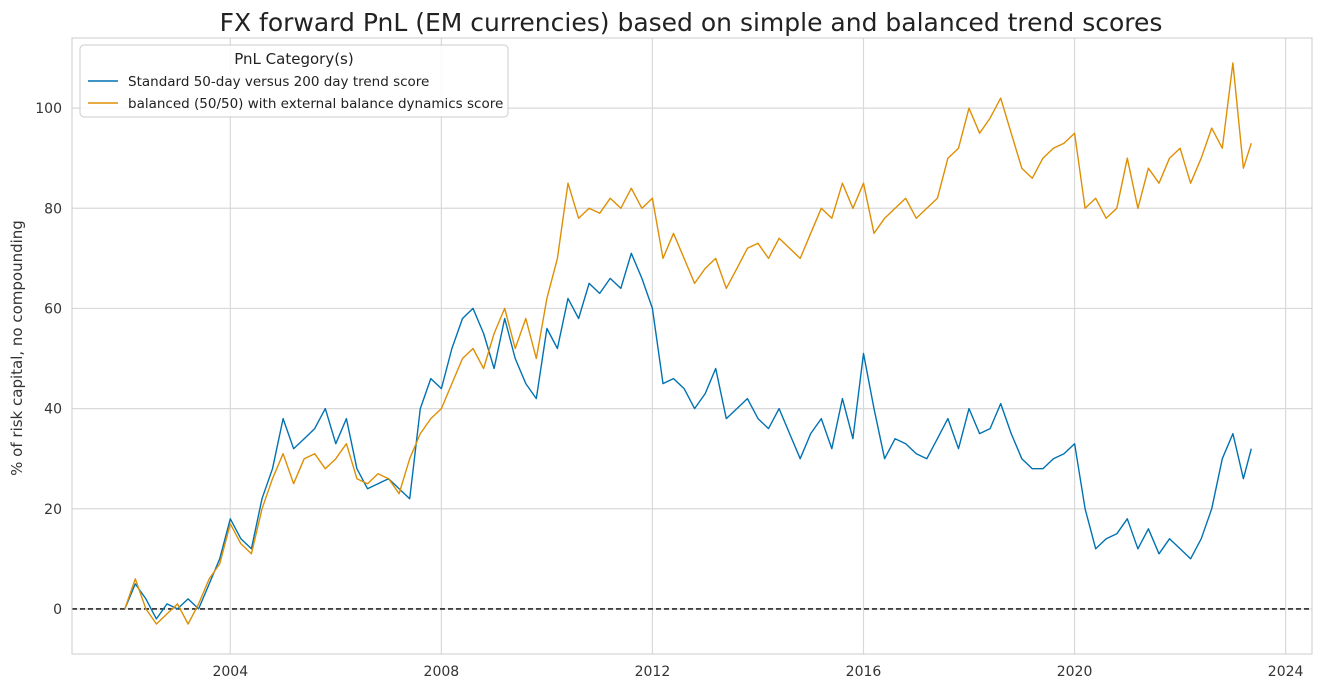  I want to click on x-tick-label: 2024, so click(1286, 672).